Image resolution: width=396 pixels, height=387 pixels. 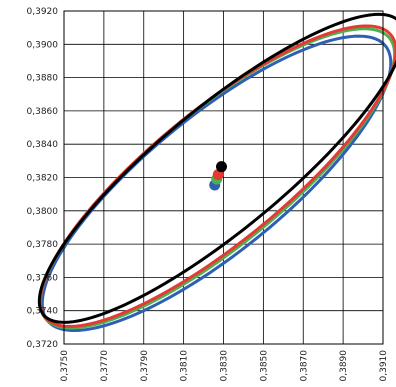 What do you see at coordinates (43, 245) in the screenshot?
I see `y-tick-label: 0,3780` at bounding box center [43, 245].